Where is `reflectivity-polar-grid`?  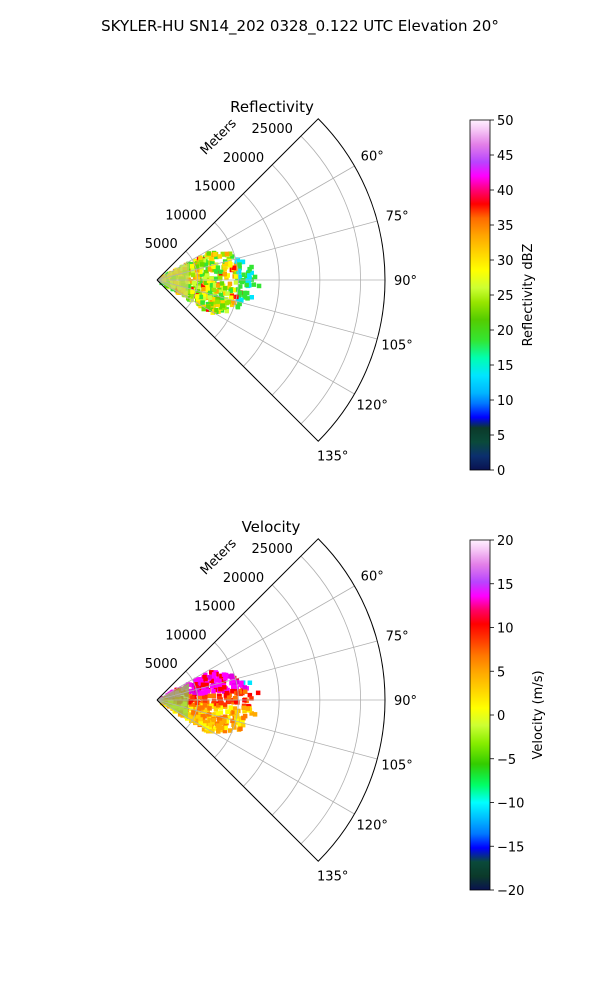
reflectivity-polar-grid is located at coordinates (271, 280).